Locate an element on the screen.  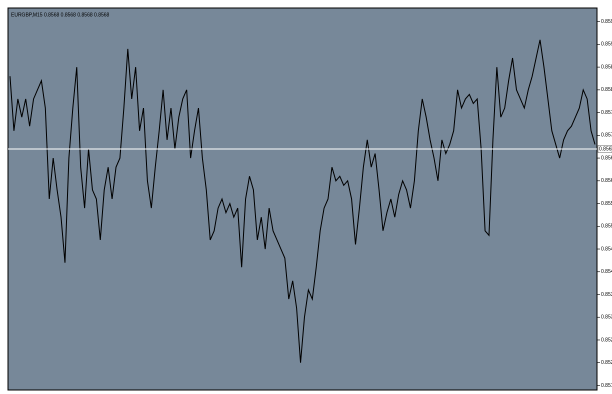
y-tick-label: 0.8515 is located at coordinates (606, 386).